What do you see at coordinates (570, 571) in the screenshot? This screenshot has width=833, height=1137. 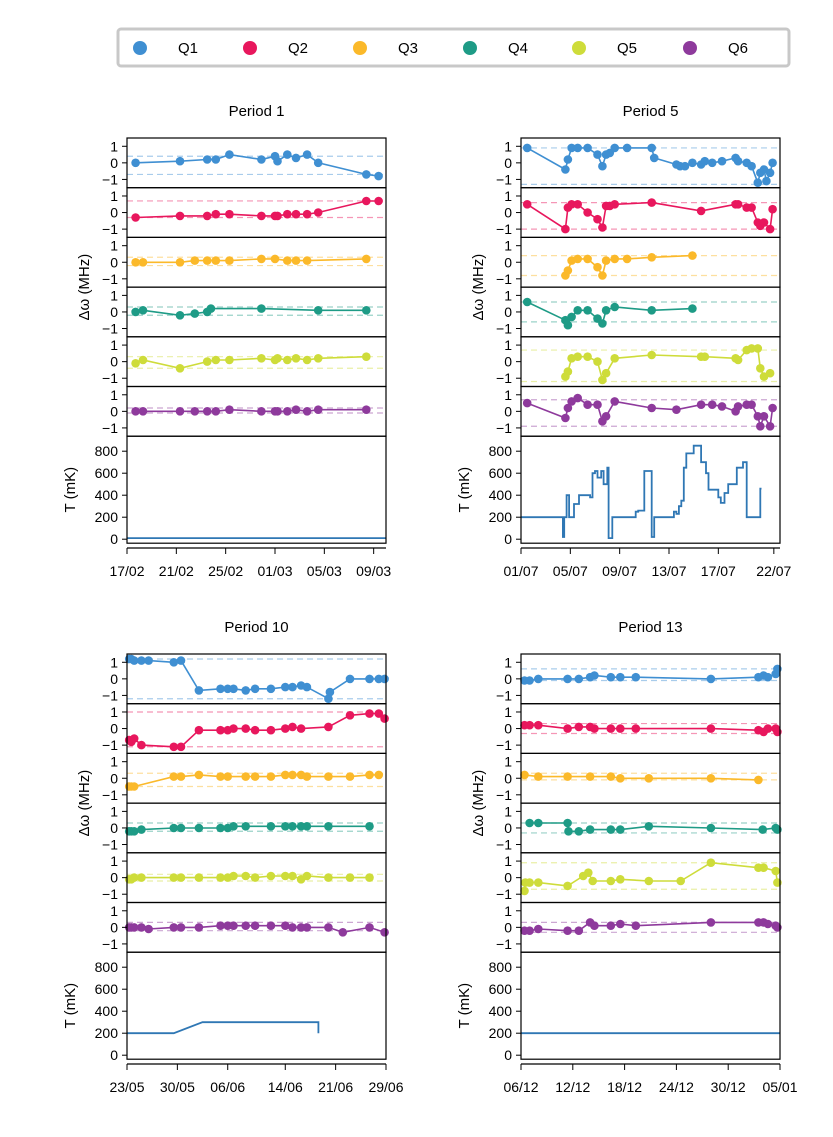 I see `x-tick-label: 05/07` at bounding box center [570, 571].